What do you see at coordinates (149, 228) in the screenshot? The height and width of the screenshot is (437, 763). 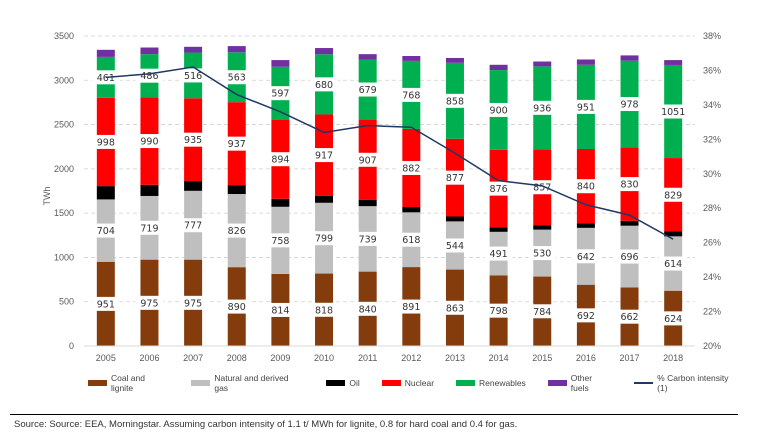 I see `data-label: 719` at bounding box center [149, 228].